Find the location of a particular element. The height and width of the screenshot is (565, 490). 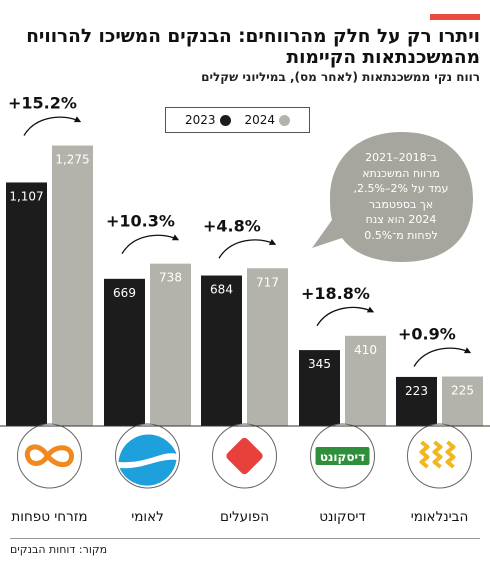

change-label: +0.9% is located at coordinates (427, 334).